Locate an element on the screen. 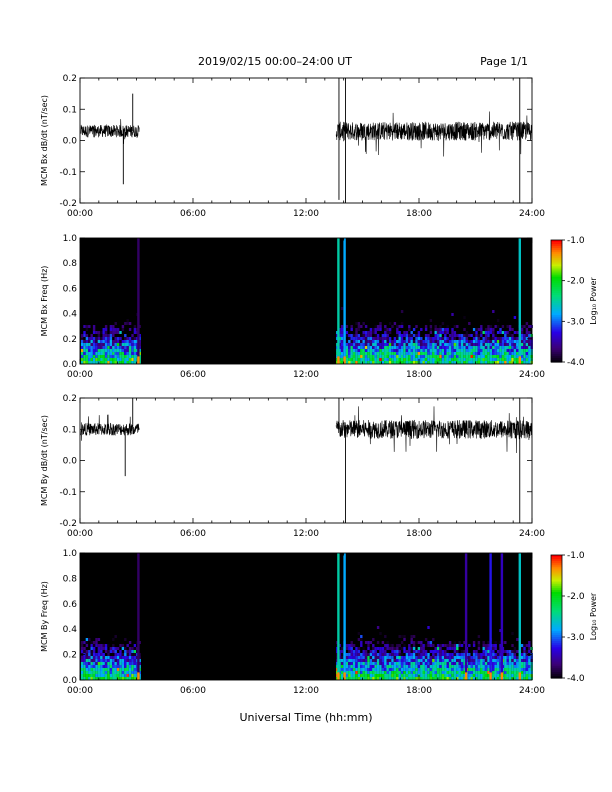 The width and height of the screenshot is (612, 792). colorbar-tick-label: -2.0 is located at coordinates (576, 597).